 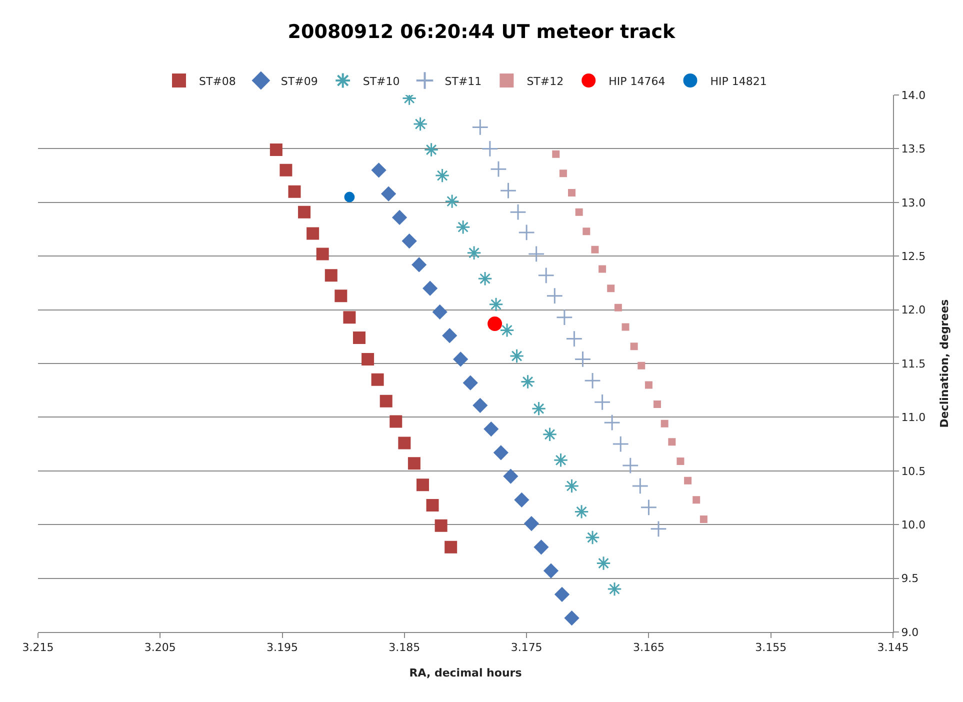 I want to click on legend-label: ST#08, so click(x=217, y=81).